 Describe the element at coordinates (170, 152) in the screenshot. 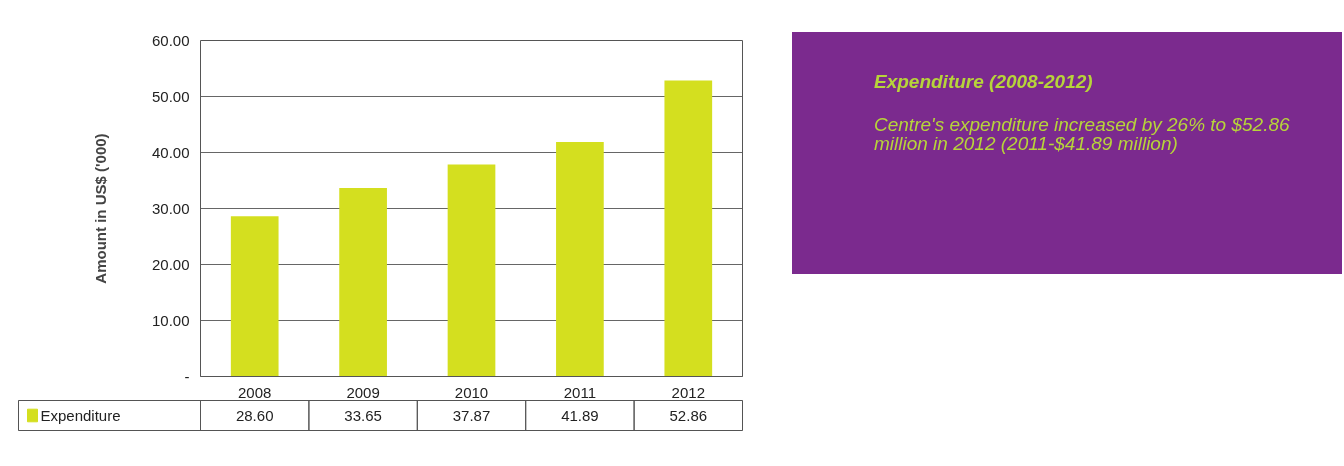

I see `y-tick-label: 40.00` at that location.